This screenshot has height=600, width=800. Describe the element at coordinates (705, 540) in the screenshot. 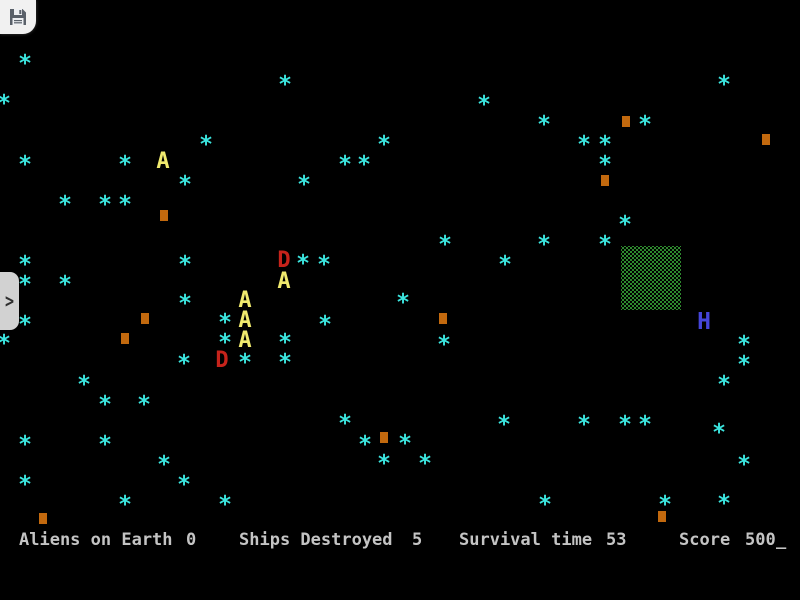

I see `status-label: Score` at that location.